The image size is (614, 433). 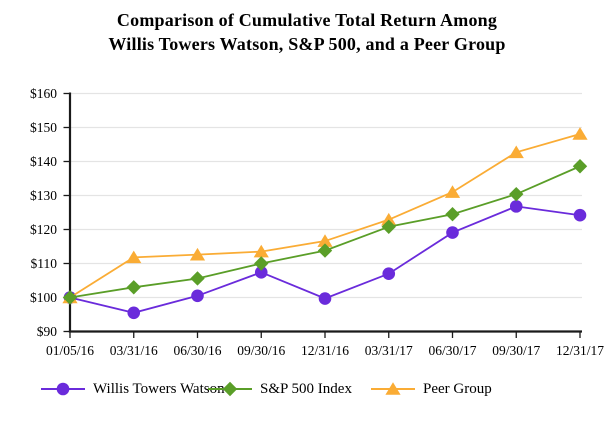 I want to click on y-axis-label: $100, so click(x=43, y=297).